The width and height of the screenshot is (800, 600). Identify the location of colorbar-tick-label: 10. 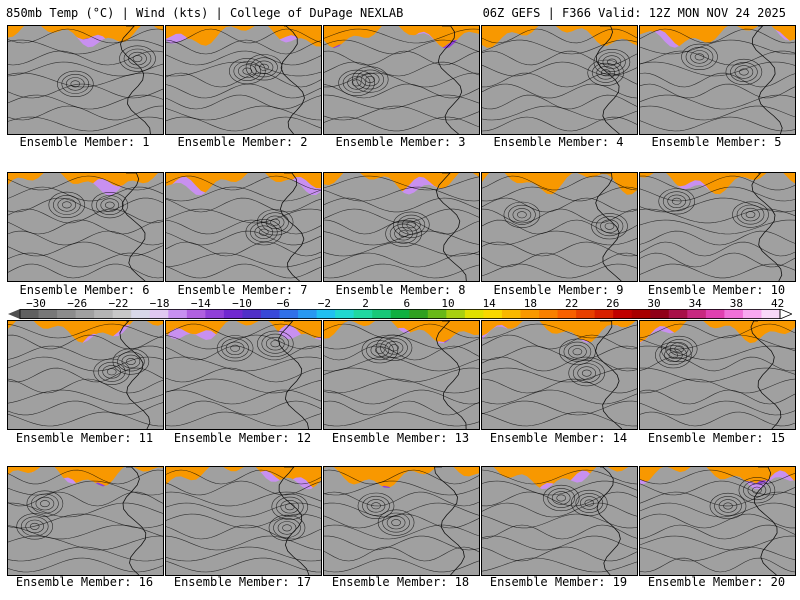
(448, 303).